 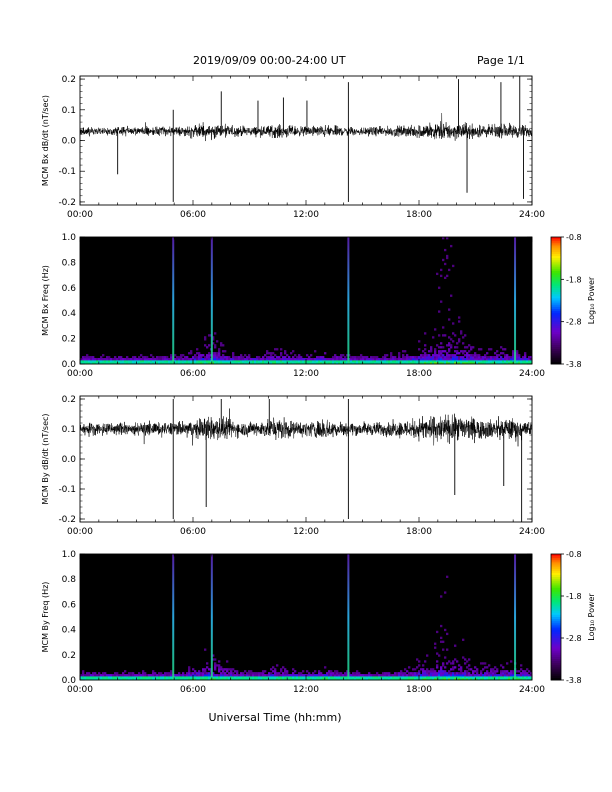 What do you see at coordinates (173, 300) in the screenshot?
I see `broadband-event` at bounding box center [173, 300].